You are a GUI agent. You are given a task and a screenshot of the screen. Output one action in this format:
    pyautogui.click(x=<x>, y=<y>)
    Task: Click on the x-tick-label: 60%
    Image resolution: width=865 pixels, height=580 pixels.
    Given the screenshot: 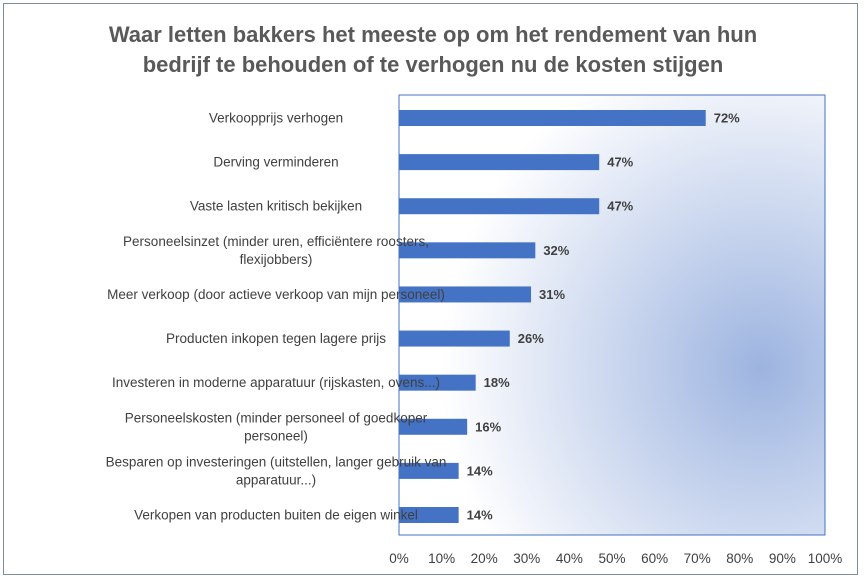 What is the action you would take?
    pyautogui.click(x=654, y=558)
    